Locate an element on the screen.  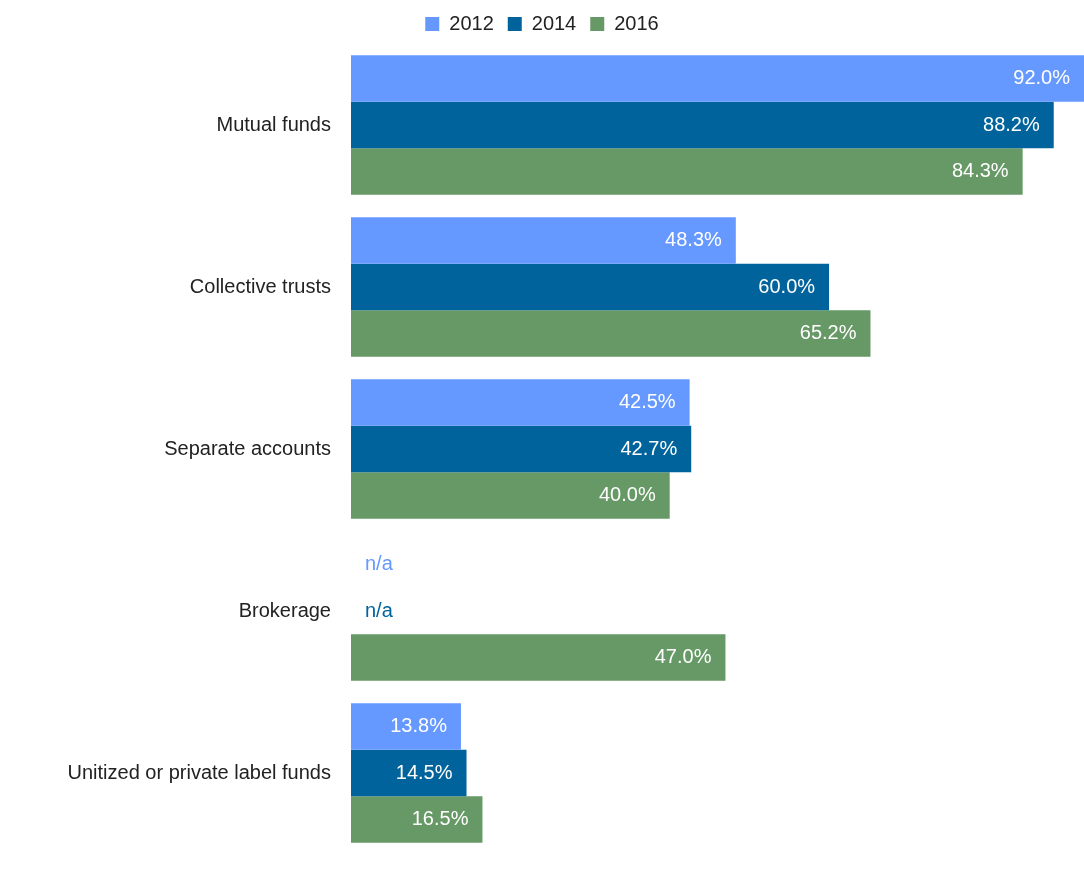
y-tick-label: Unitized or private label funds is located at coordinates (199, 771).